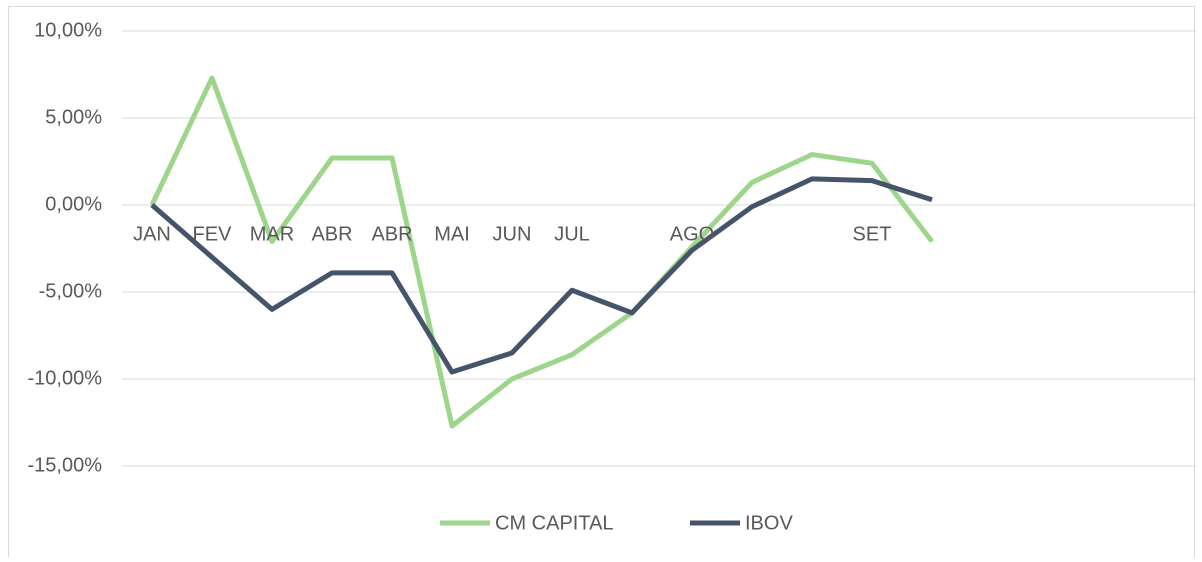  I want to click on x-tick-label: MAI, so click(452, 234).